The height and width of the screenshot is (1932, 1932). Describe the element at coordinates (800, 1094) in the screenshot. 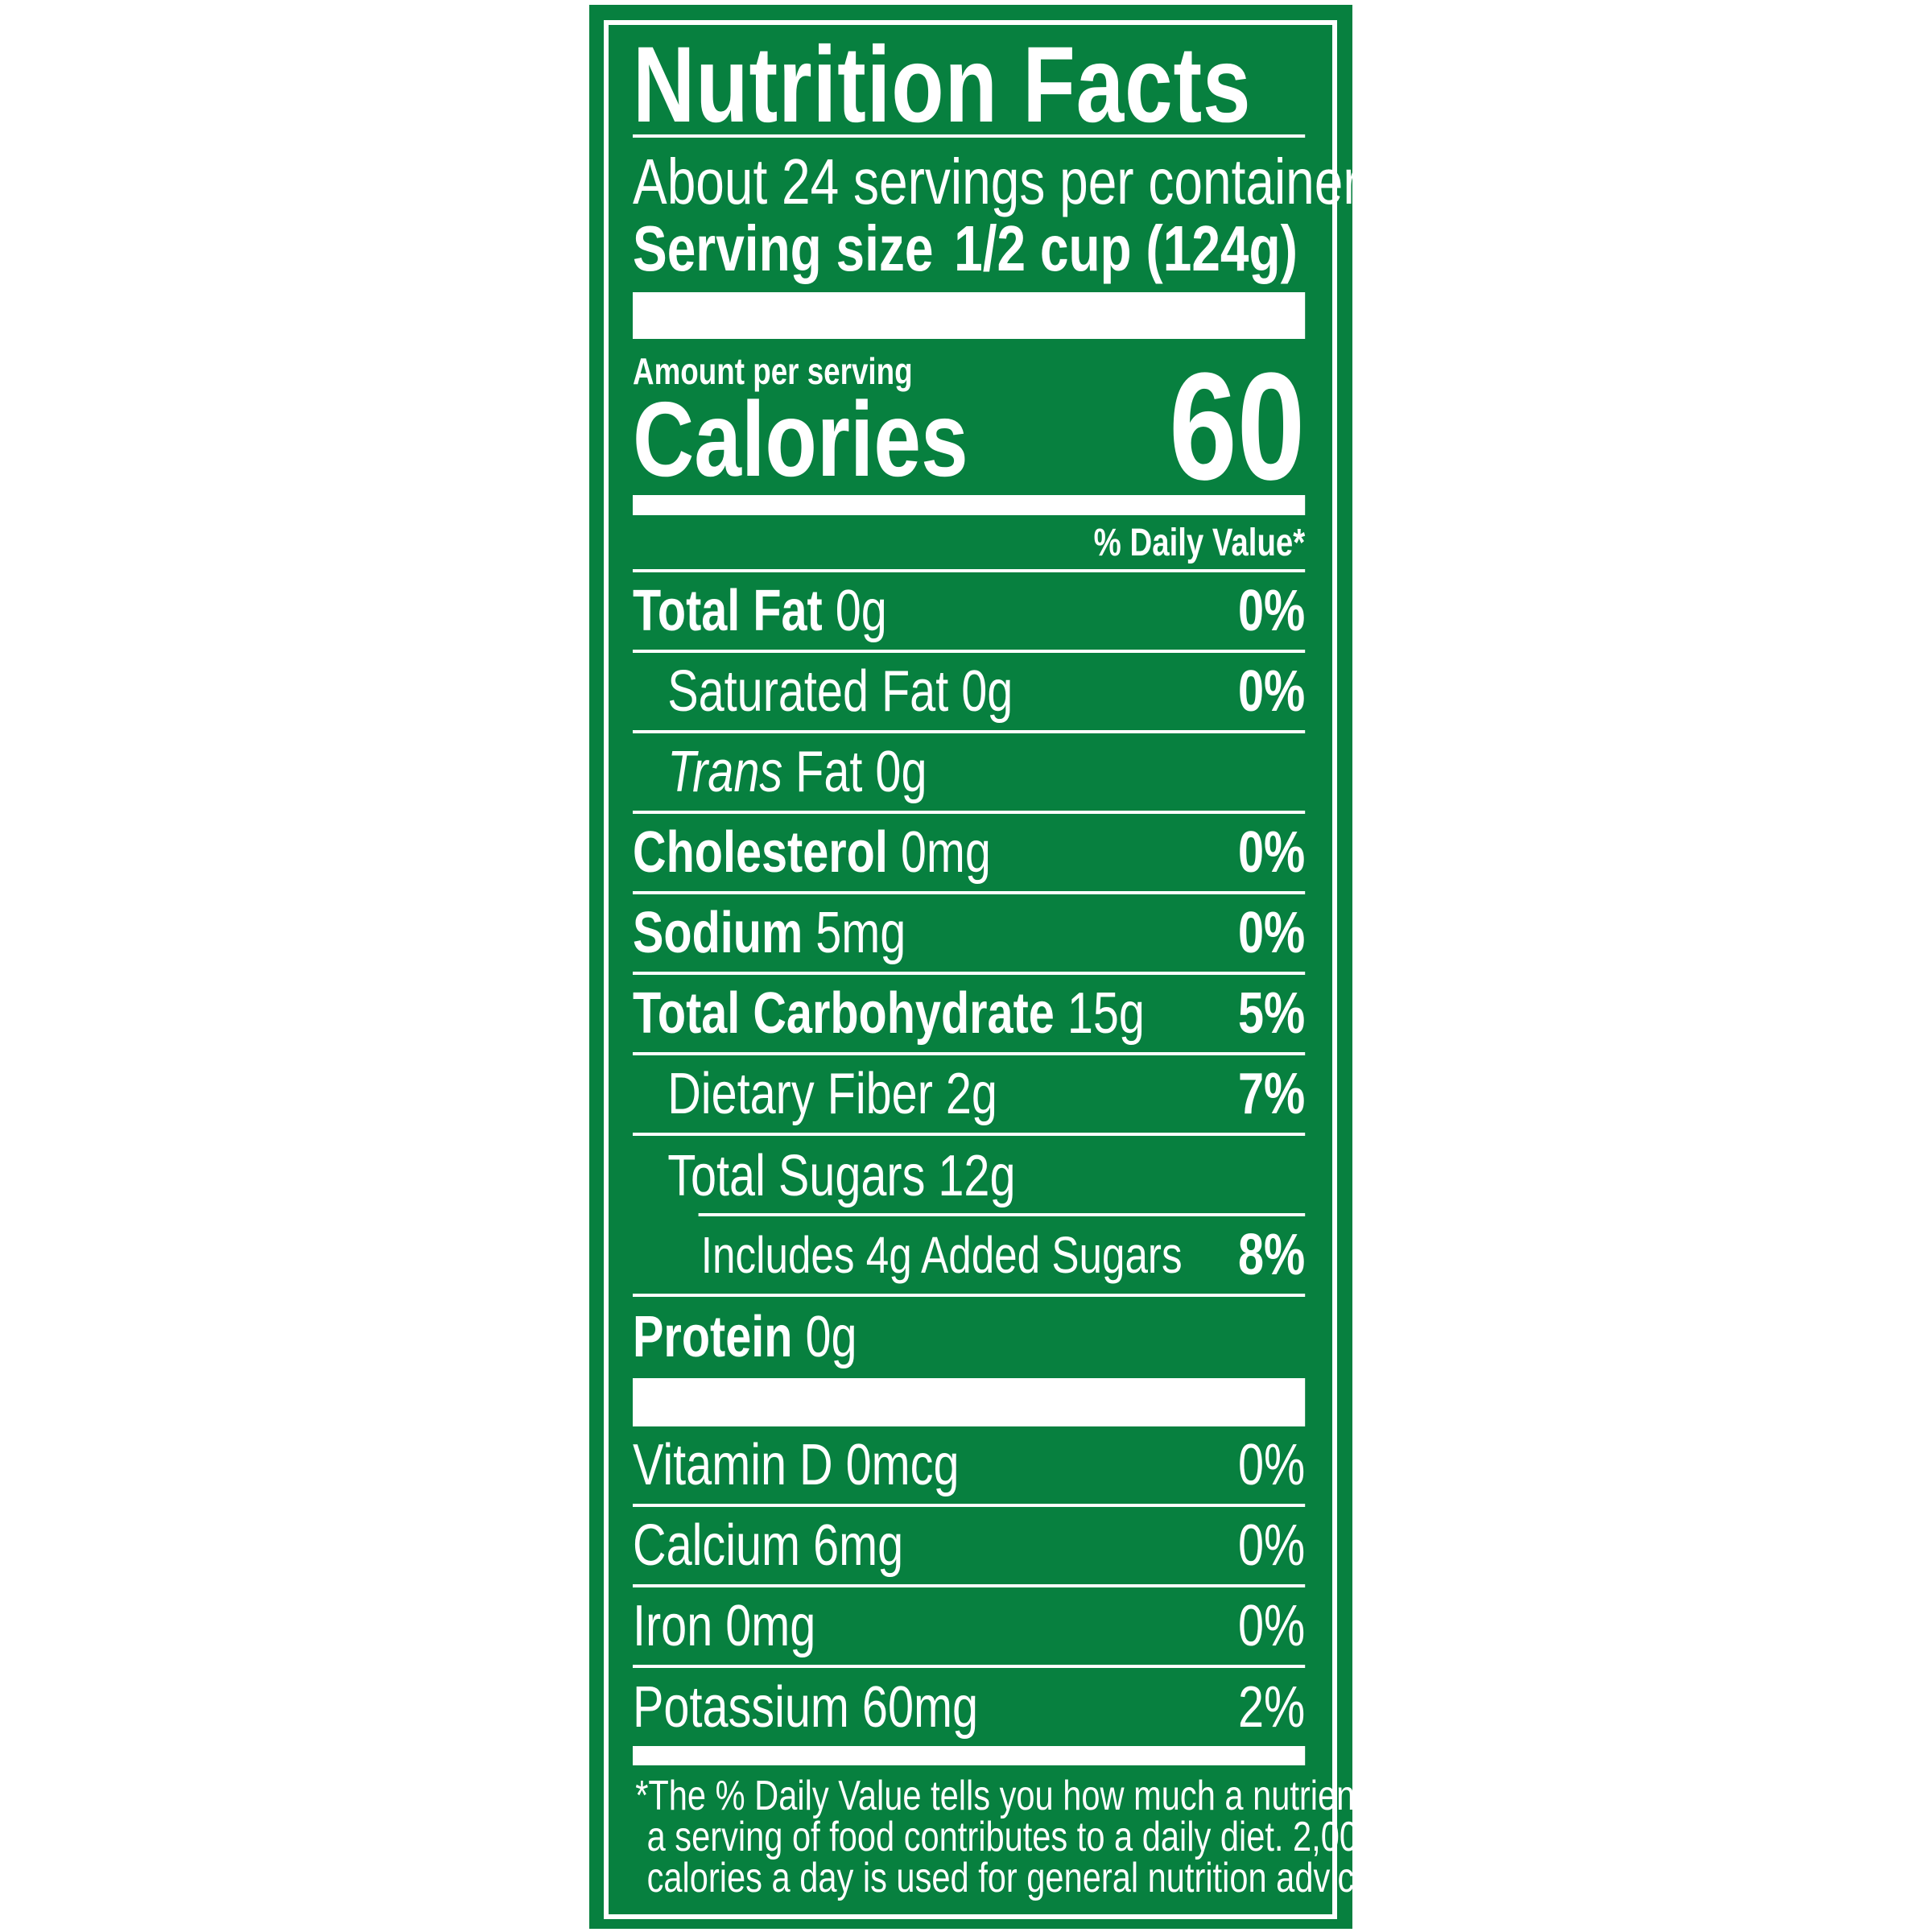

I see `nutrient-name: Dietary Fiber` at that location.